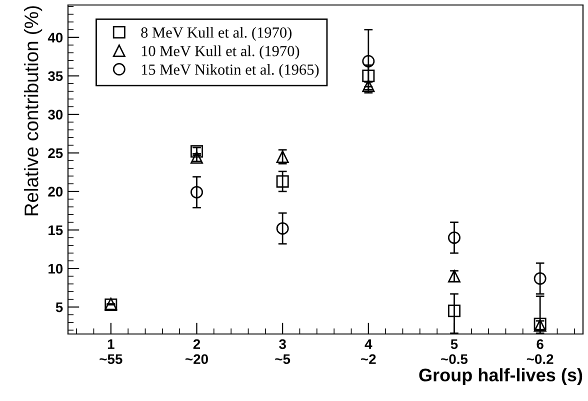 The image size is (588, 401). What do you see at coordinates (216, 33) in the screenshot?
I see `legend-label: 8 MeV Kull et al. (1970)` at bounding box center [216, 33].